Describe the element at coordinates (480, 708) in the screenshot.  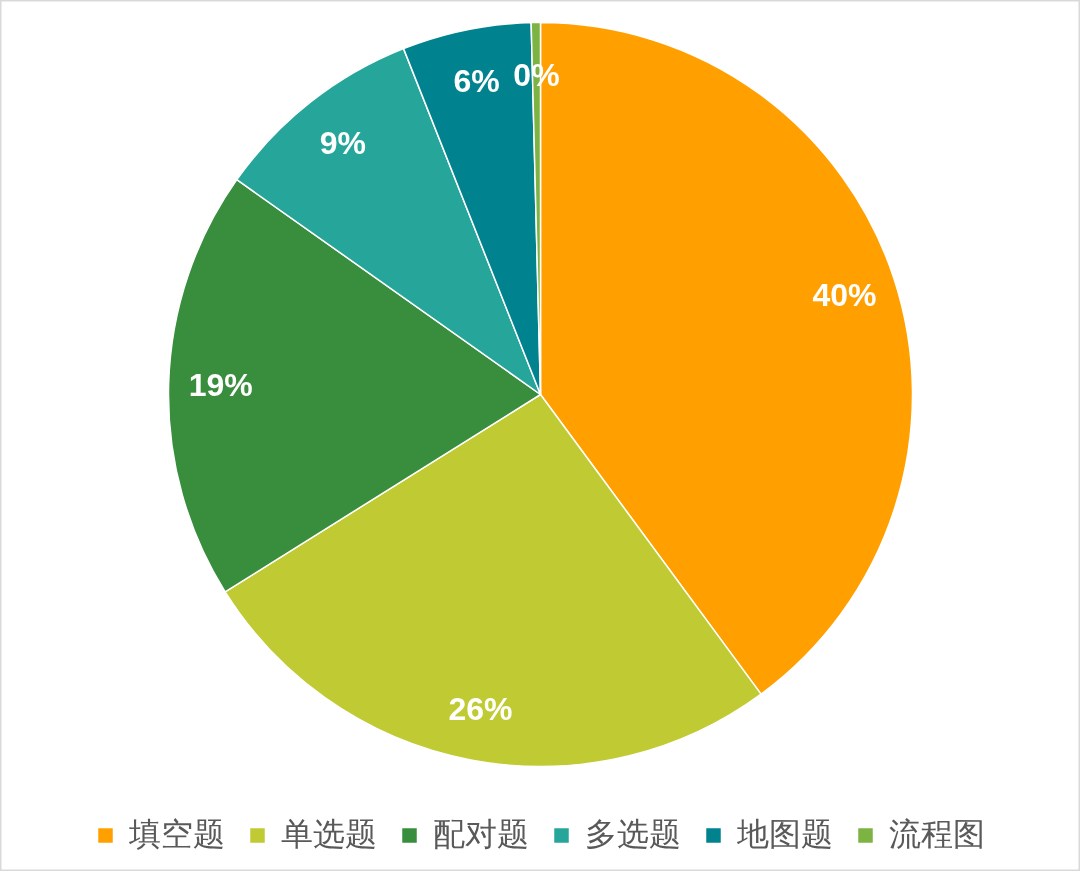
I see `data-label: 26%` at that location.